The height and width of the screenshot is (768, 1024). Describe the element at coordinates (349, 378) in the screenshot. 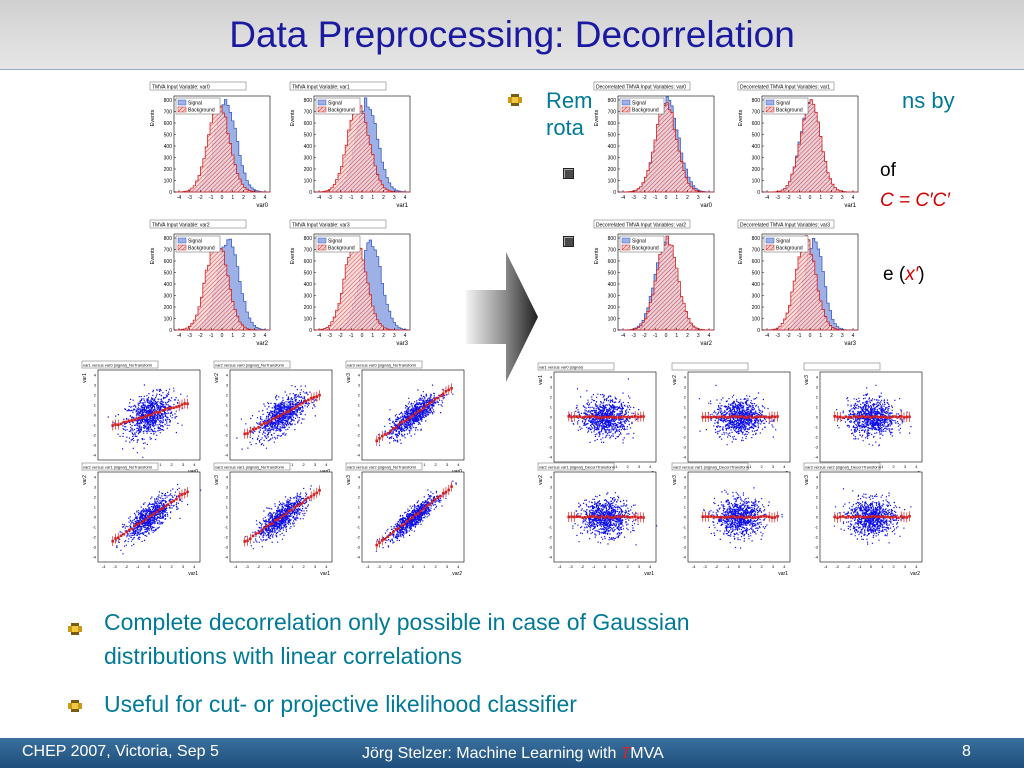

I see `scatter-ylabel: var3` at that location.